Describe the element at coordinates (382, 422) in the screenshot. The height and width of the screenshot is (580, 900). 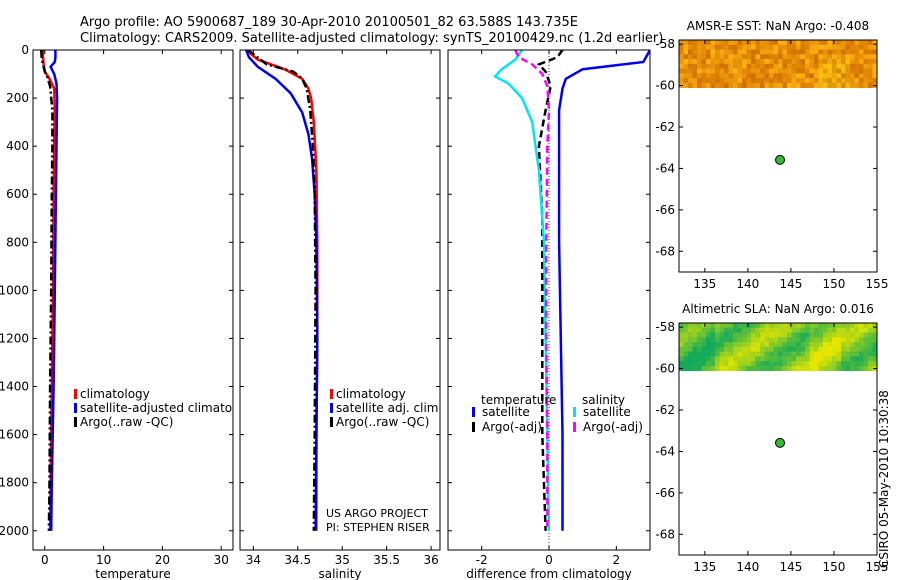
I see `legend-label-argo-raw-qc: Argo(..raw -QC)` at that location.